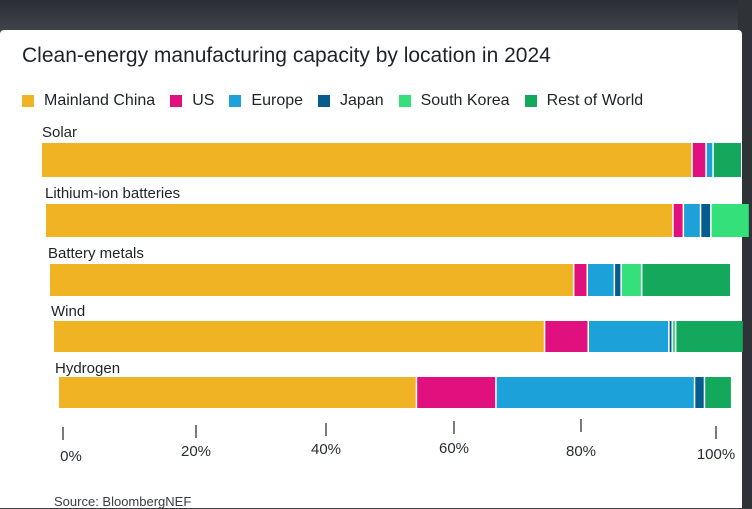 The image size is (752, 509). Describe the element at coordinates (631, 280) in the screenshot. I see `bar-battery-metals-south-korea` at that location.